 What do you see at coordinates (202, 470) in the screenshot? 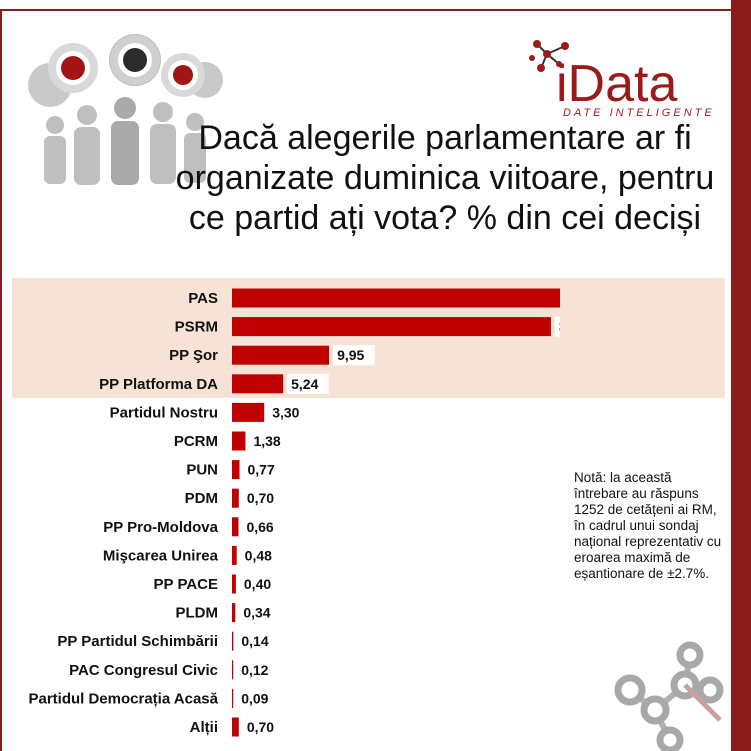
I see `category-label: PUN` at bounding box center [202, 470].